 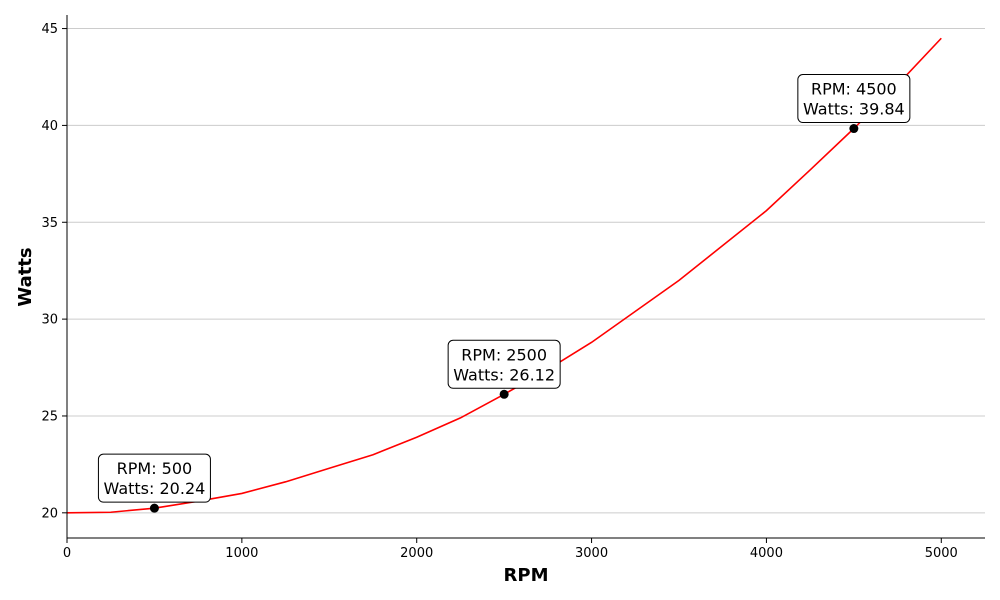 What do you see at coordinates (49, 416) in the screenshot?
I see `y-tick-label: 25` at bounding box center [49, 416].